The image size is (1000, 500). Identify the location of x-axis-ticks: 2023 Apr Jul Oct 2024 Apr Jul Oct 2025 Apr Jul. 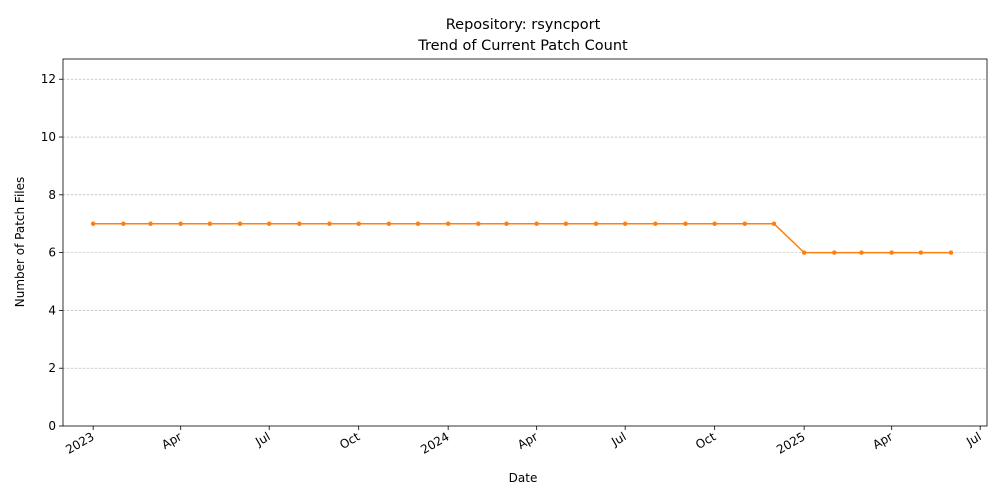
(523, 441).